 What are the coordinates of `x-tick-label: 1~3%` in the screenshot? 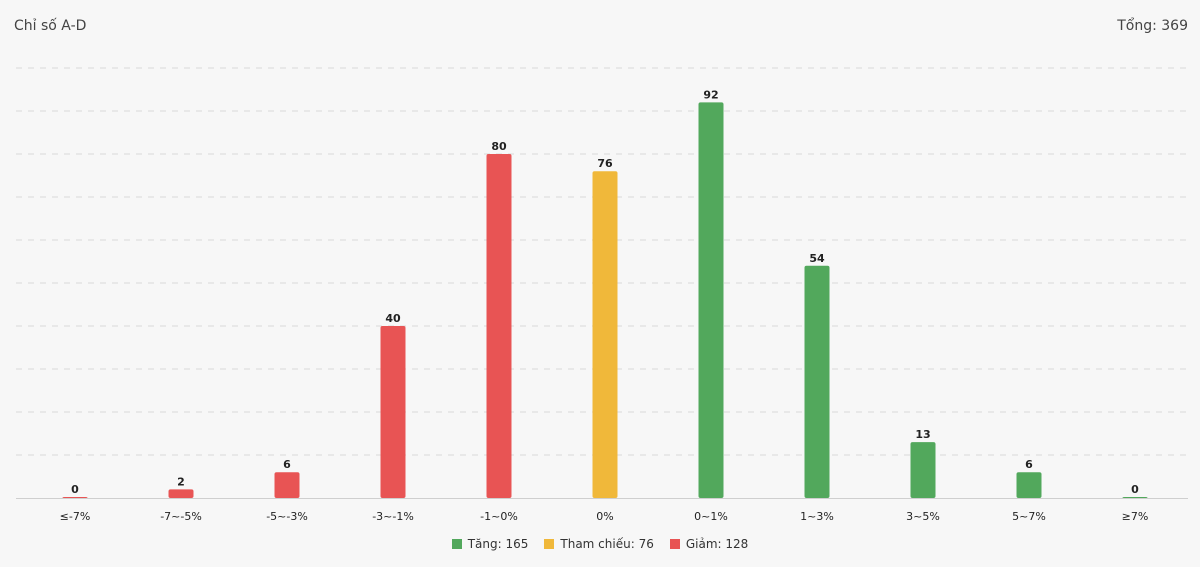 It's located at (817, 516).